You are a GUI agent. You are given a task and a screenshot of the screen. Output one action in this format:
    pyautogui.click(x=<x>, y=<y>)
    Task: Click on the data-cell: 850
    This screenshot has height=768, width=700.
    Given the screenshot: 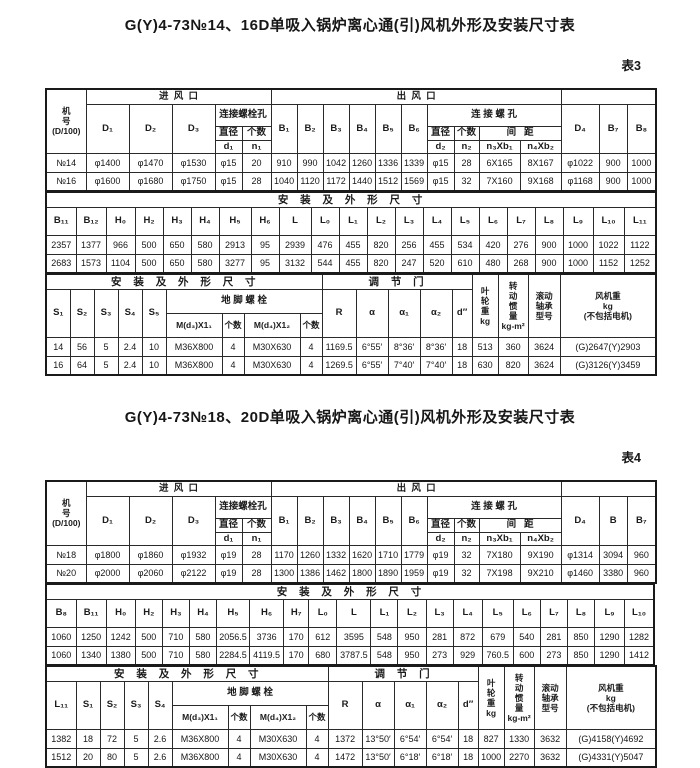 What is the action you would take?
    pyautogui.click(x=581, y=636)
    